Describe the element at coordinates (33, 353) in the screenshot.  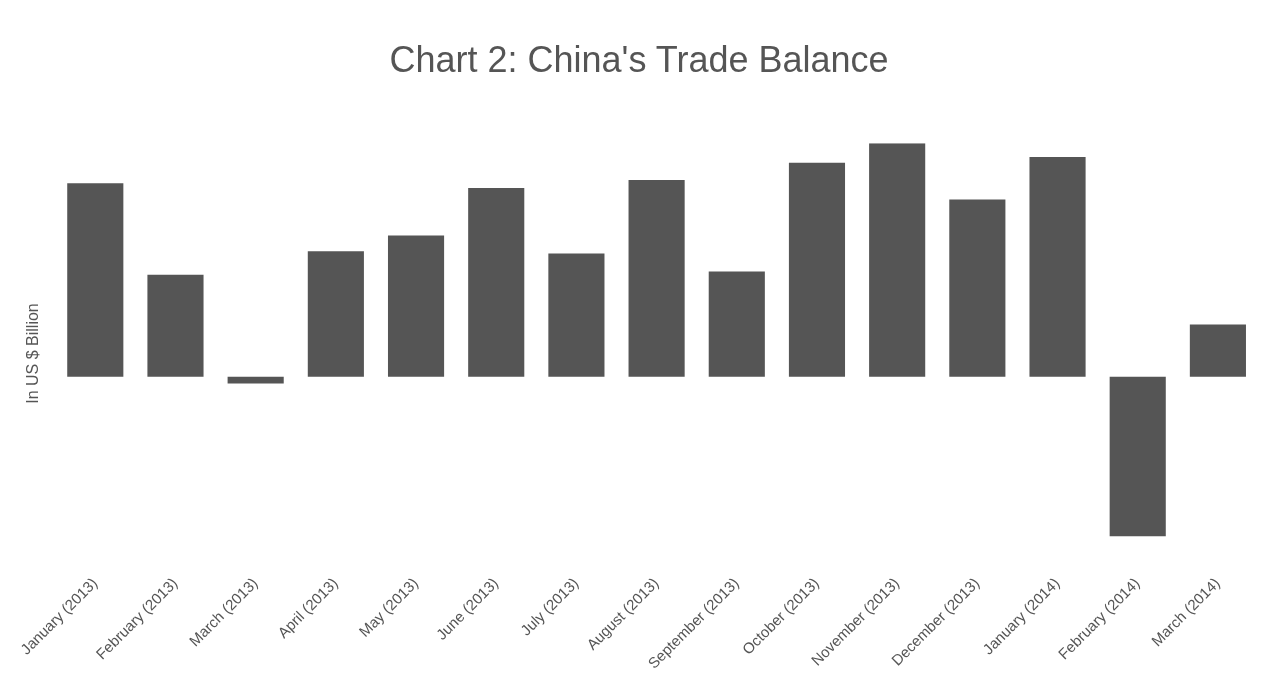
I see `y-axis-title: In US $ Billion` at that location.